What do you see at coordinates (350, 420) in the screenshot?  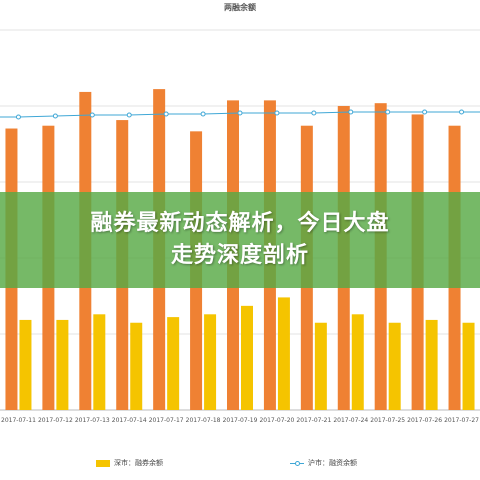 I see `x-tick-label: 2017-07-24` at bounding box center [350, 420].